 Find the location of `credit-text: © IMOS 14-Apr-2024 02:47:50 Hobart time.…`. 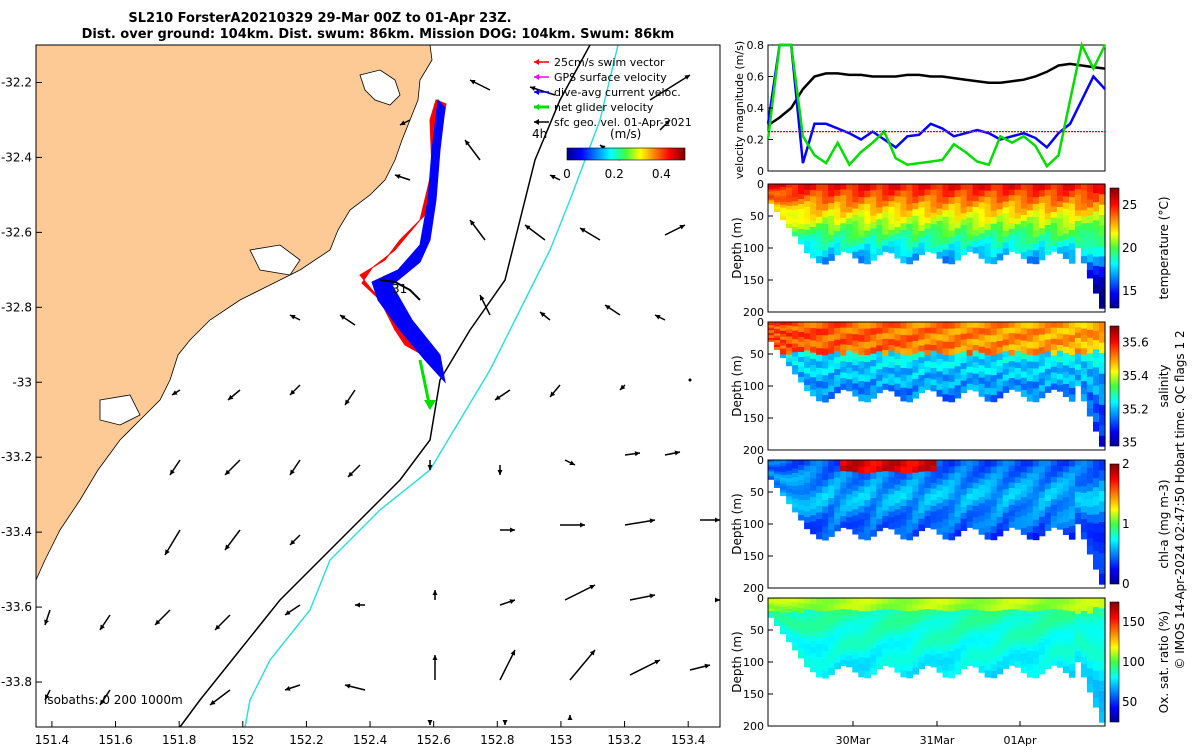

credit-text: © IMOS 14-Apr-2024 02:47:50 Hobart time.… is located at coordinates (1180, 499).